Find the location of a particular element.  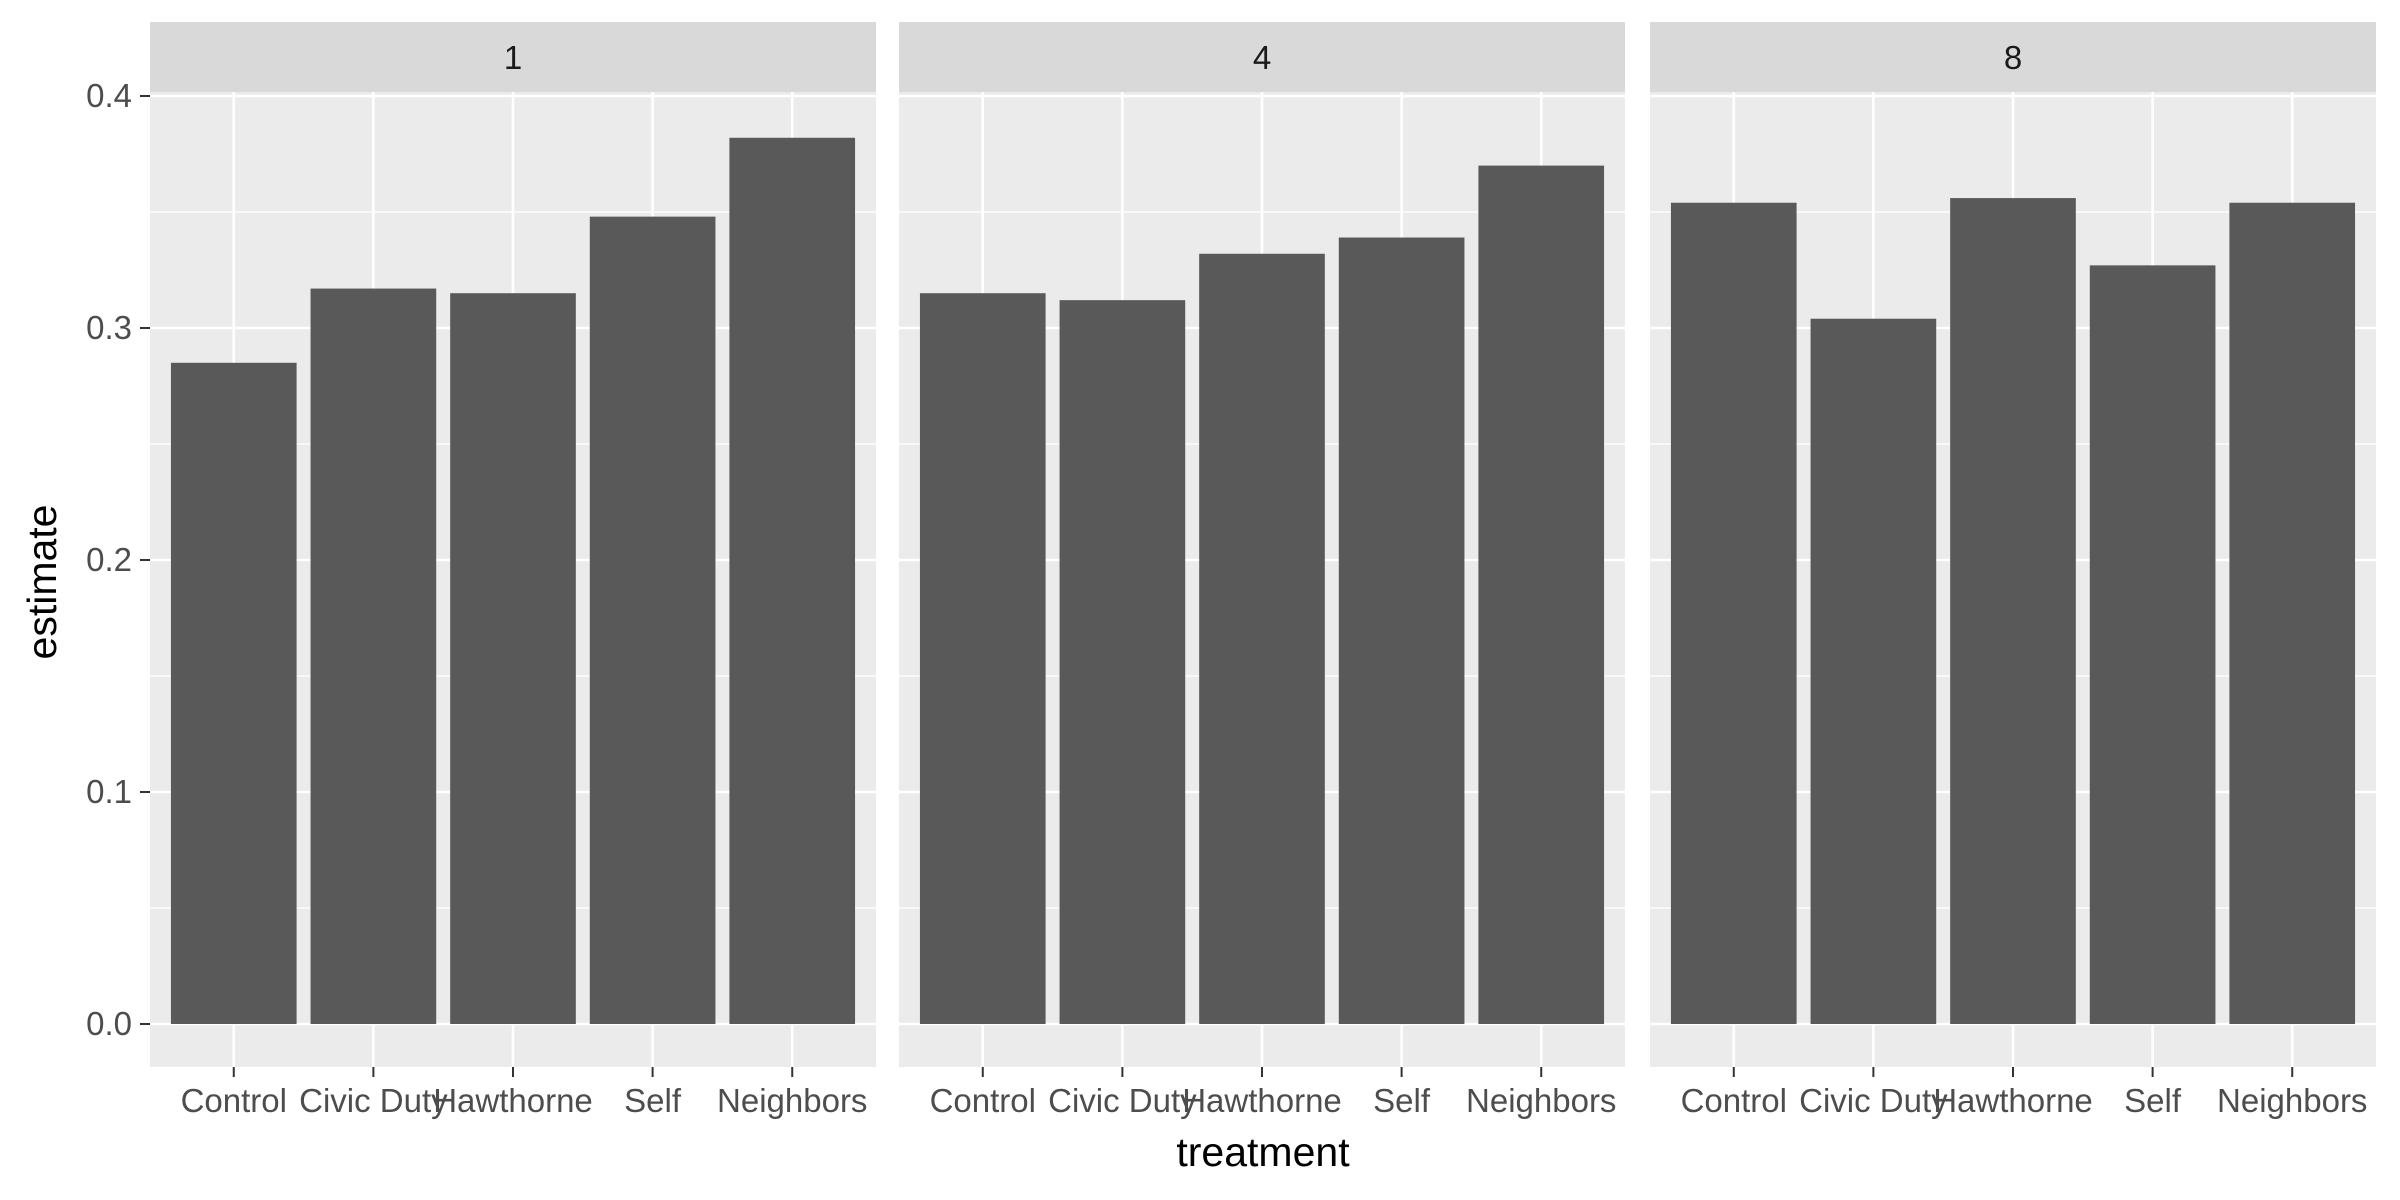

y-tick-label: 0.3 is located at coordinates (109, 327).